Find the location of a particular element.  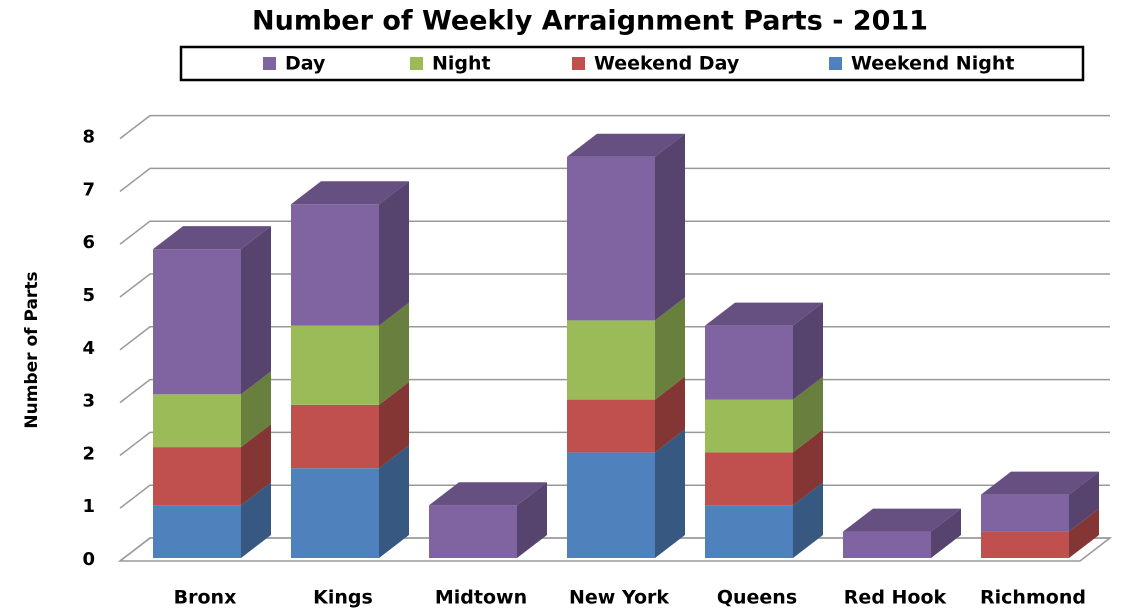

legend-label: Weekend Night is located at coordinates (932, 64).